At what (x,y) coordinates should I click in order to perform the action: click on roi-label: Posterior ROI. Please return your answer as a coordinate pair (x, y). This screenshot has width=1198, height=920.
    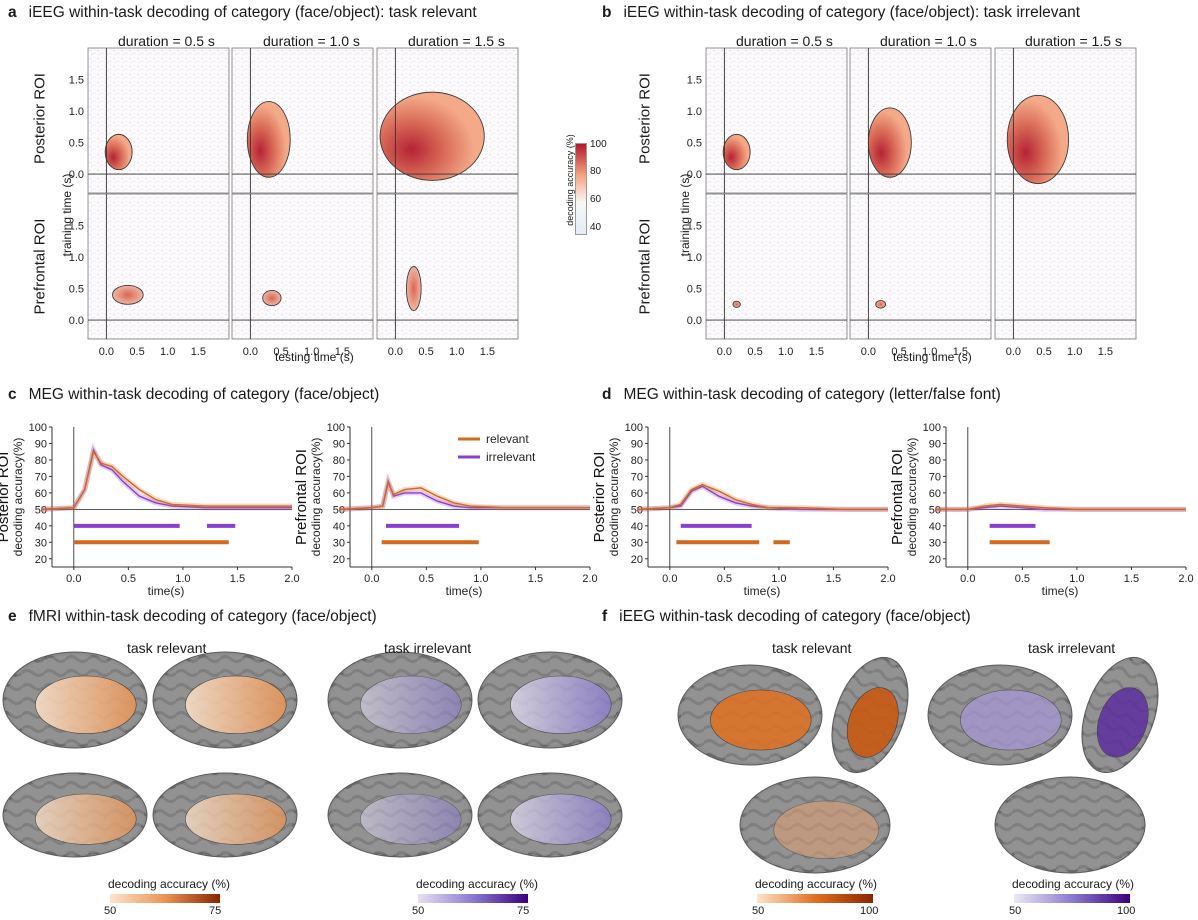
    Looking at the image, I should click on (6, 497).